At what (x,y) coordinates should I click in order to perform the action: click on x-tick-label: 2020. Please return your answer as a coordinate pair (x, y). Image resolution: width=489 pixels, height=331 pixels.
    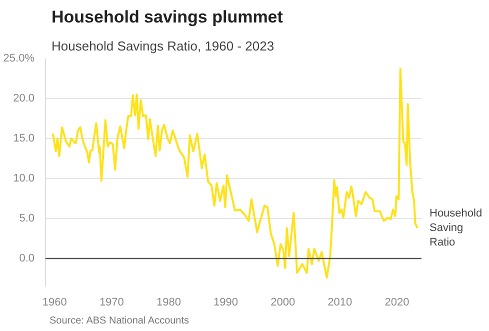
    Looking at the image, I should click on (397, 302).